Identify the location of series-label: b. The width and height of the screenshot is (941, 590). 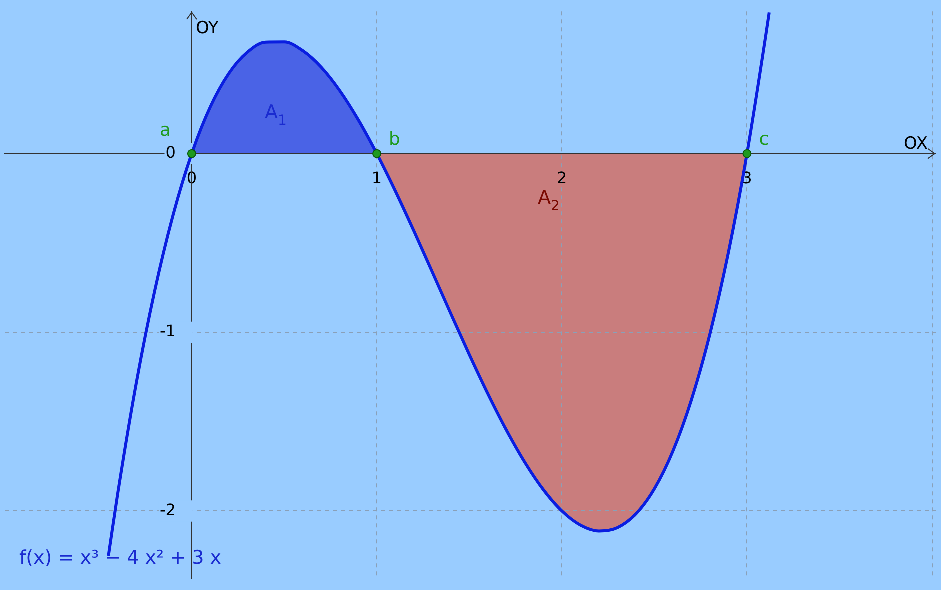
(394, 139).